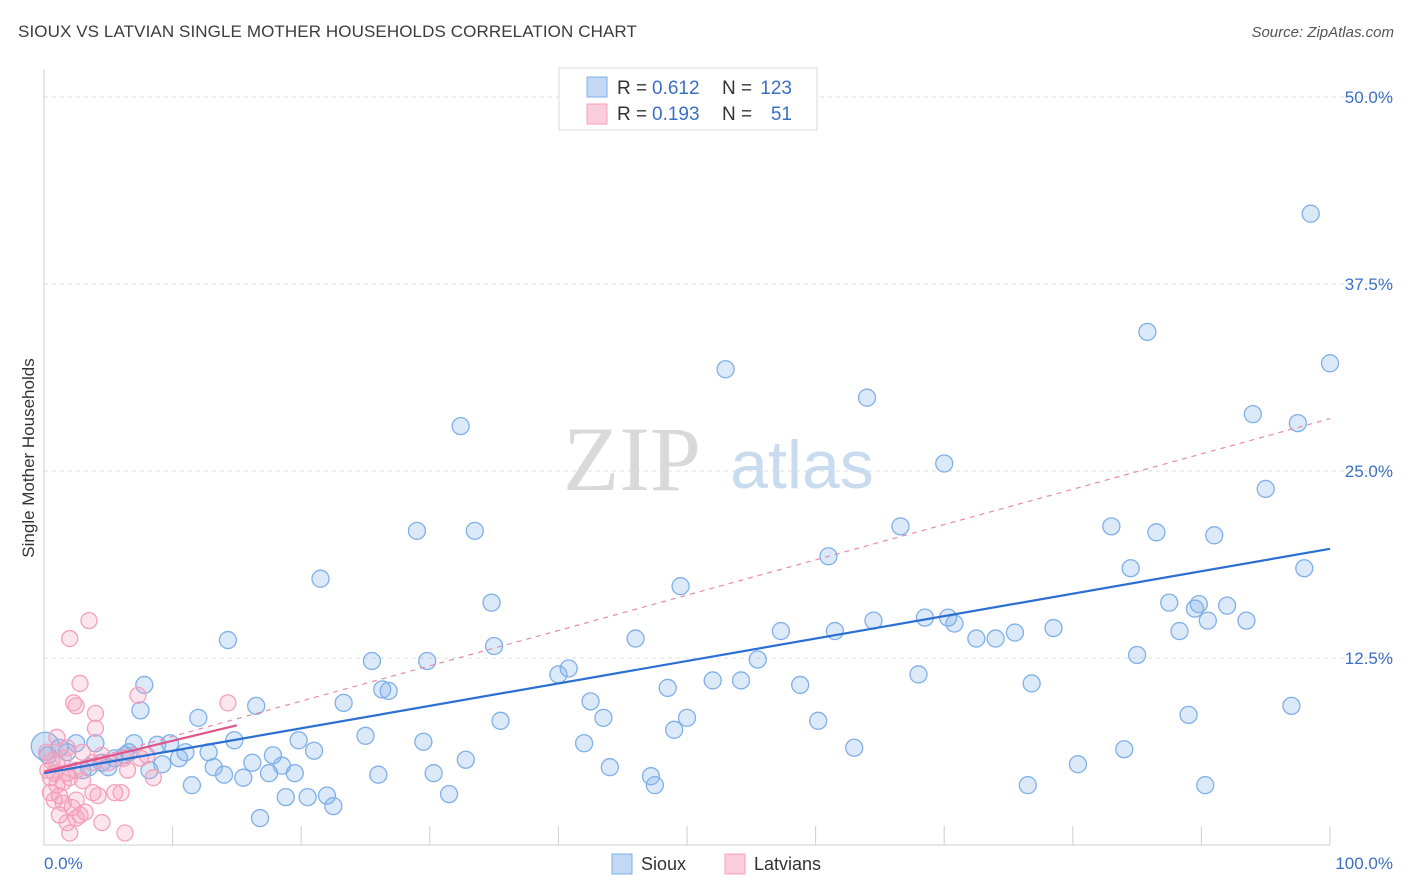 This screenshot has width=1406, height=892. What do you see at coordinates (787, 864) in the screenshot?
I see `bottom-legend-label-latvians: Latvians` at bounding box center [787, 864].